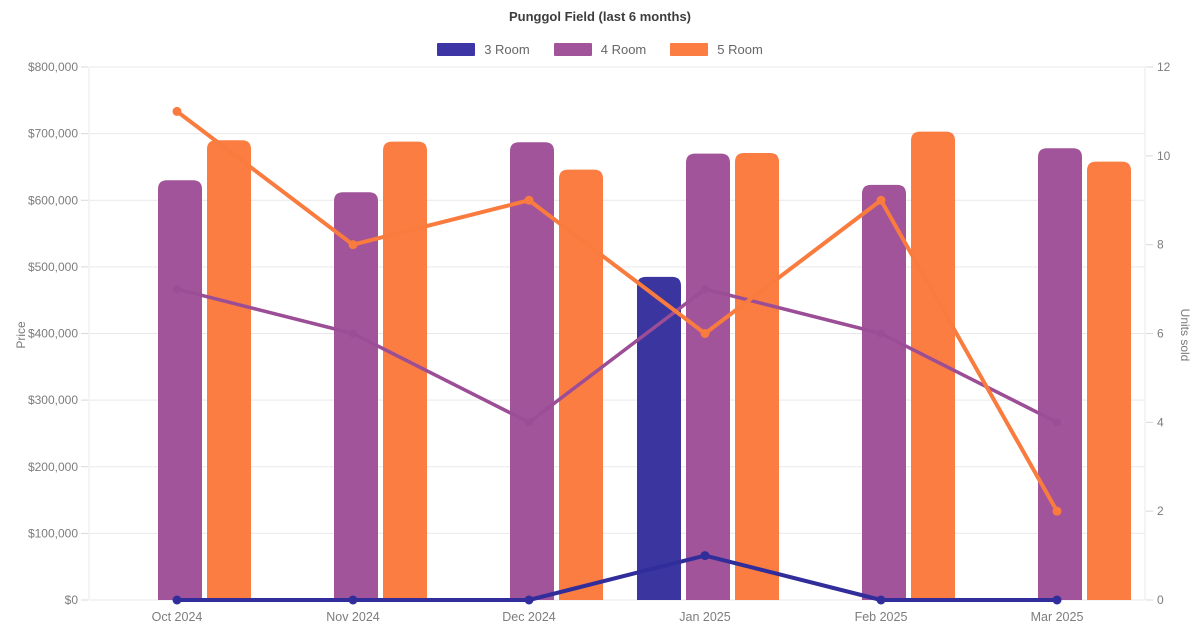 The width and height of the screenshot is (1200, 630). I want to click on y-right-tick-label: 10, so click(1164, 156).